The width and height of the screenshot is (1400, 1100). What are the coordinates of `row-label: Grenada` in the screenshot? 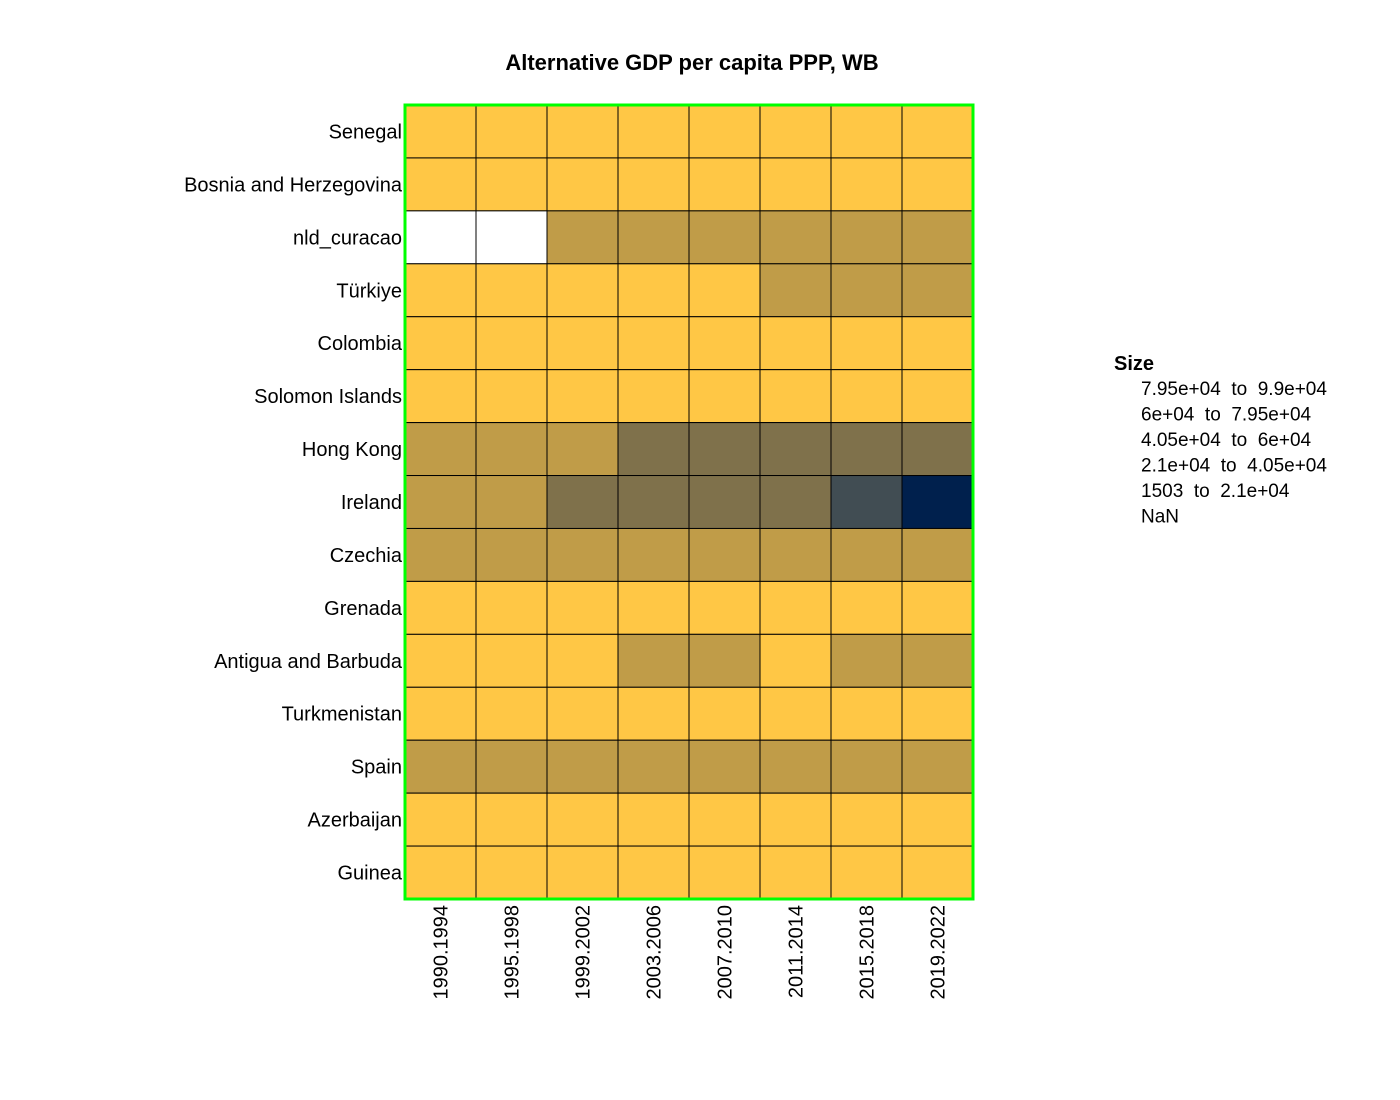 It's located at (363, 609).